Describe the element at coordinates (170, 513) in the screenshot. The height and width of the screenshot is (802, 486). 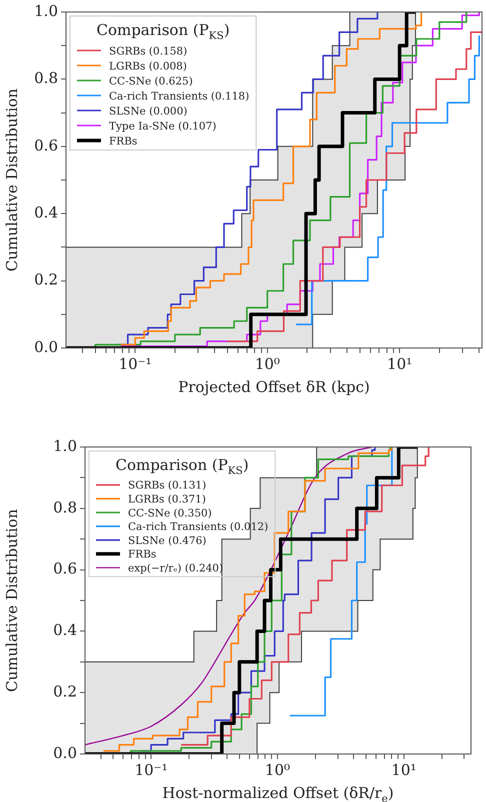
I see `legend-label: CC-SNe (0.350)` at that location.